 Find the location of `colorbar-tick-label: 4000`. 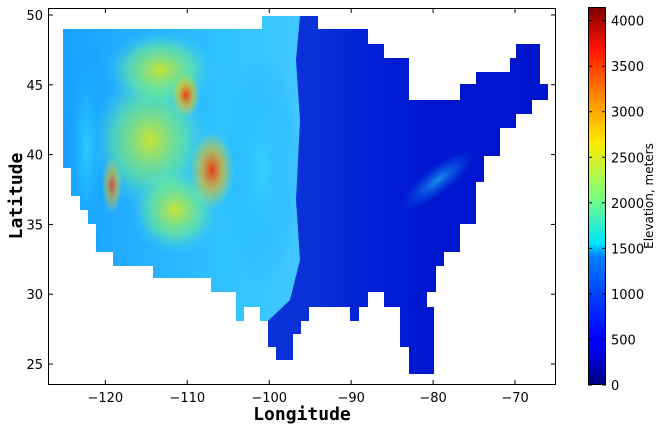

colorbar-tick-label: 4000 is located at coordinates (627, 22).